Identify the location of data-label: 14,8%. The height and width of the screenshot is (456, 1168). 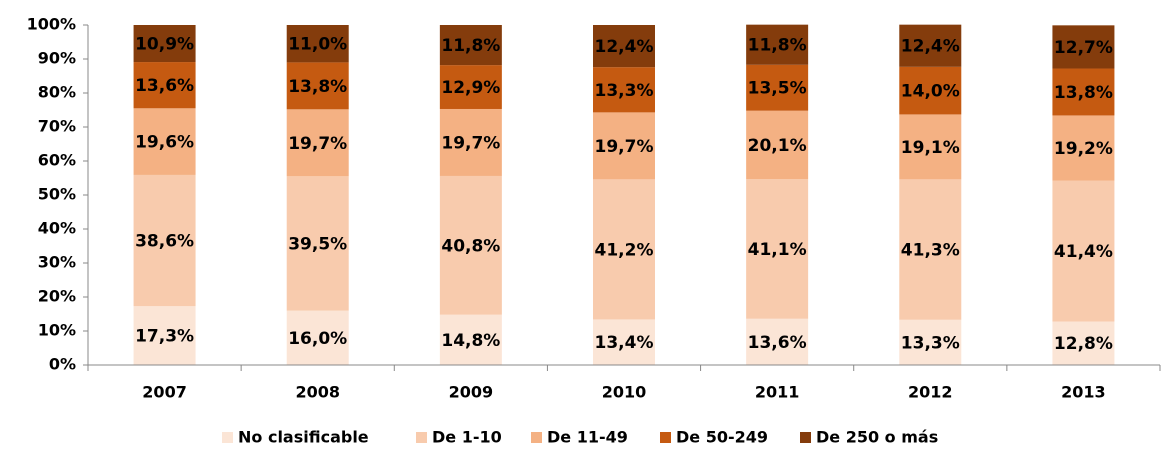
(470, 341).